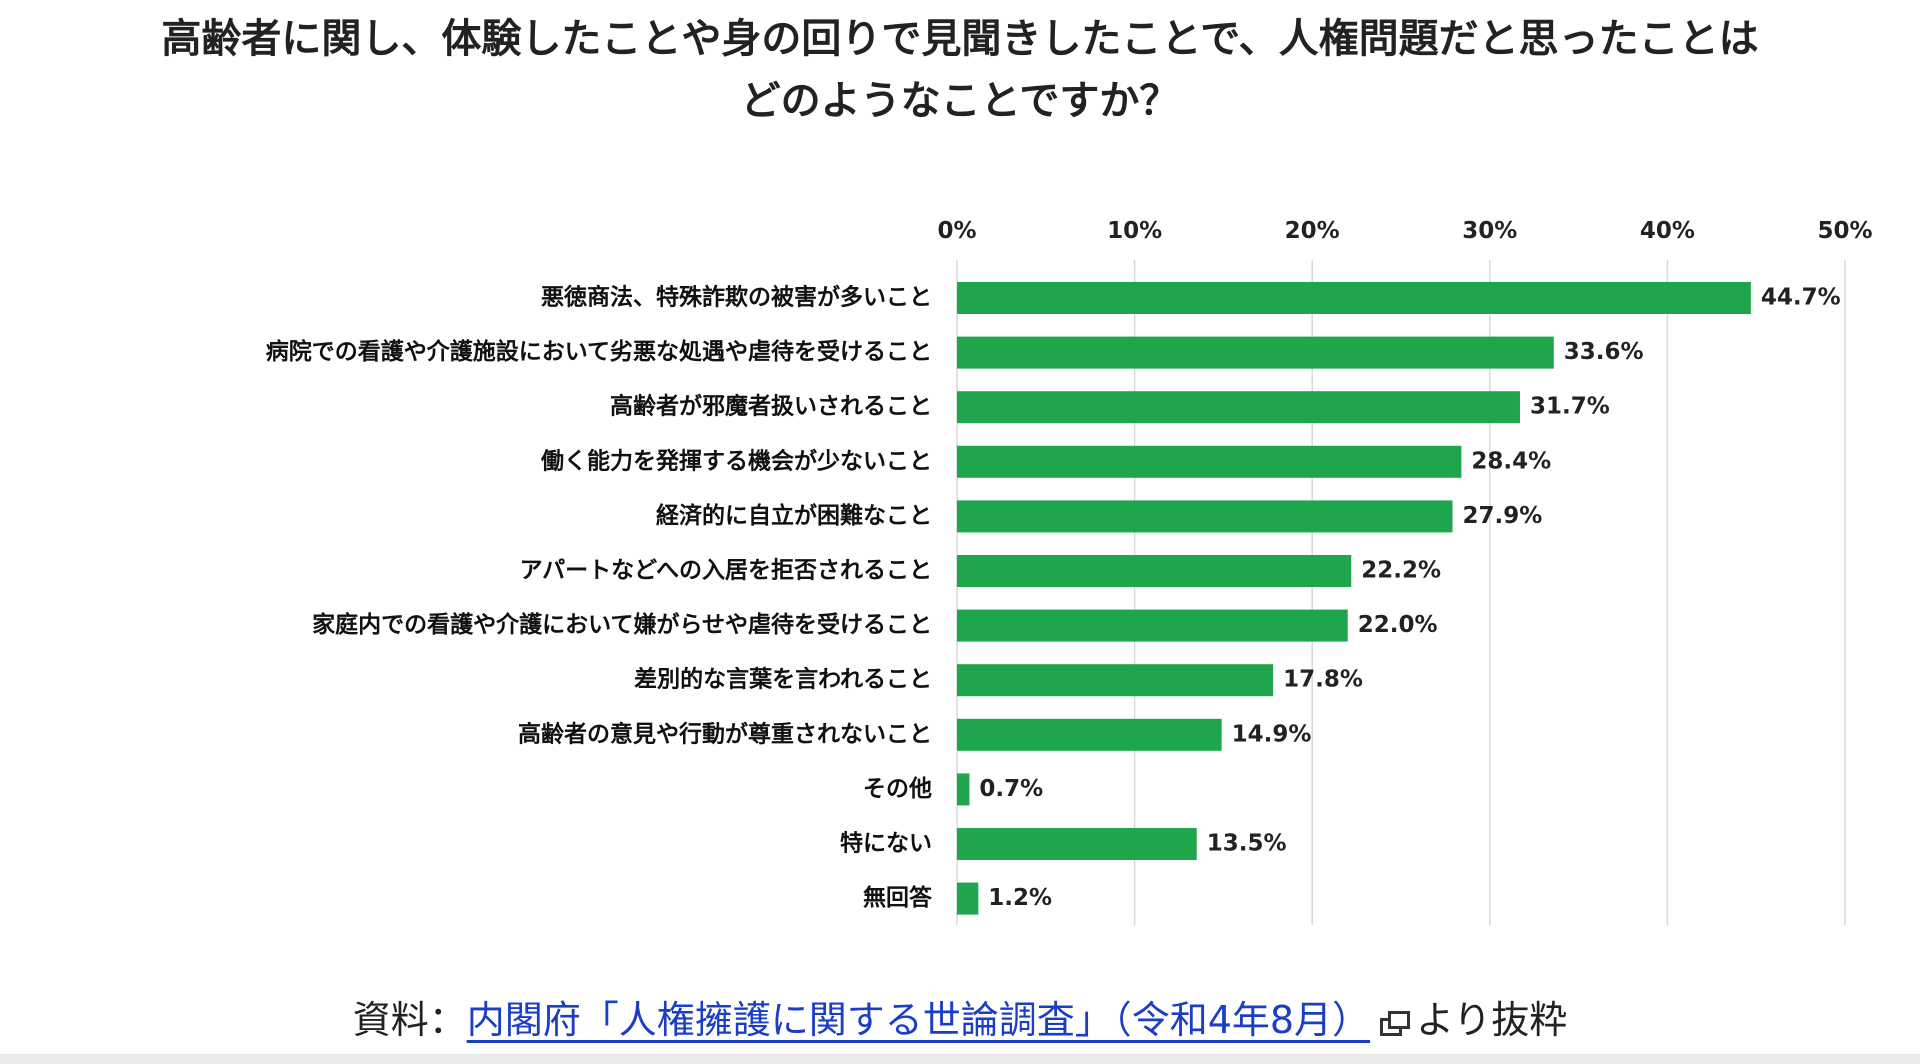  Describe the element at coordinates (1395, 1023) in the screenshot. I see `external-link-icon` at that location.